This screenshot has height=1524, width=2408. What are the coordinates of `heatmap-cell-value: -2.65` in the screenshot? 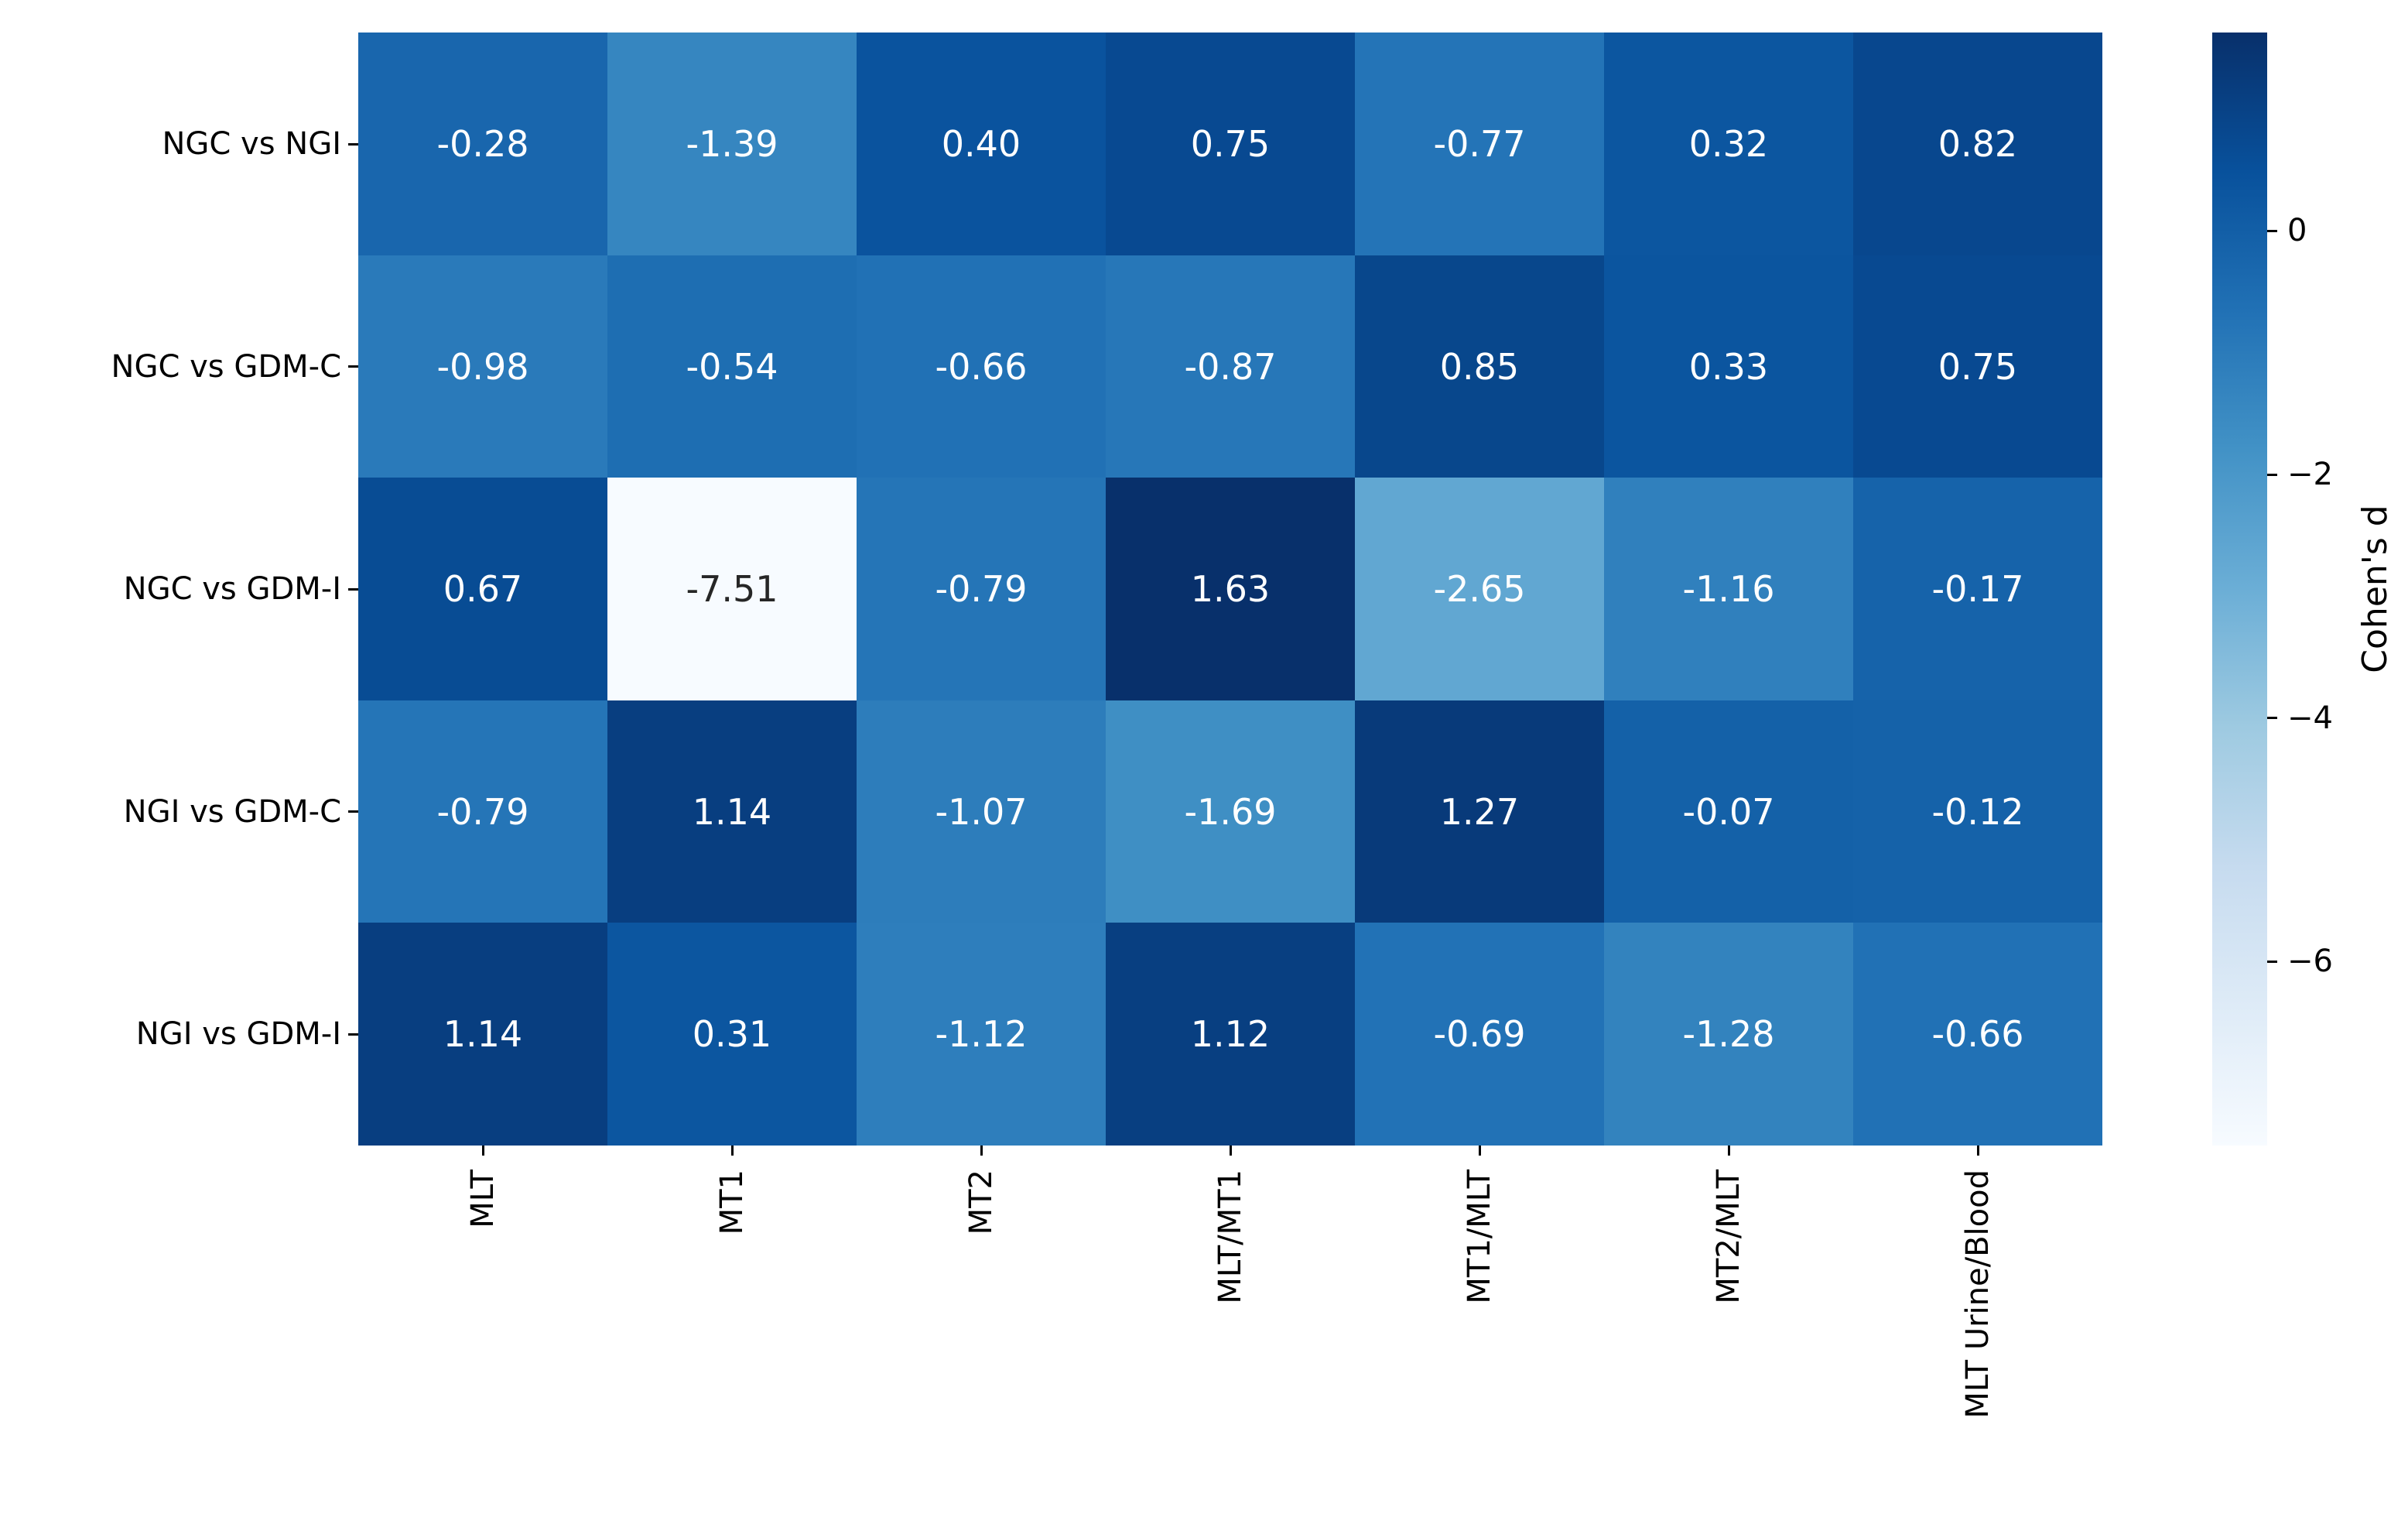 It's located at (1479, 589).